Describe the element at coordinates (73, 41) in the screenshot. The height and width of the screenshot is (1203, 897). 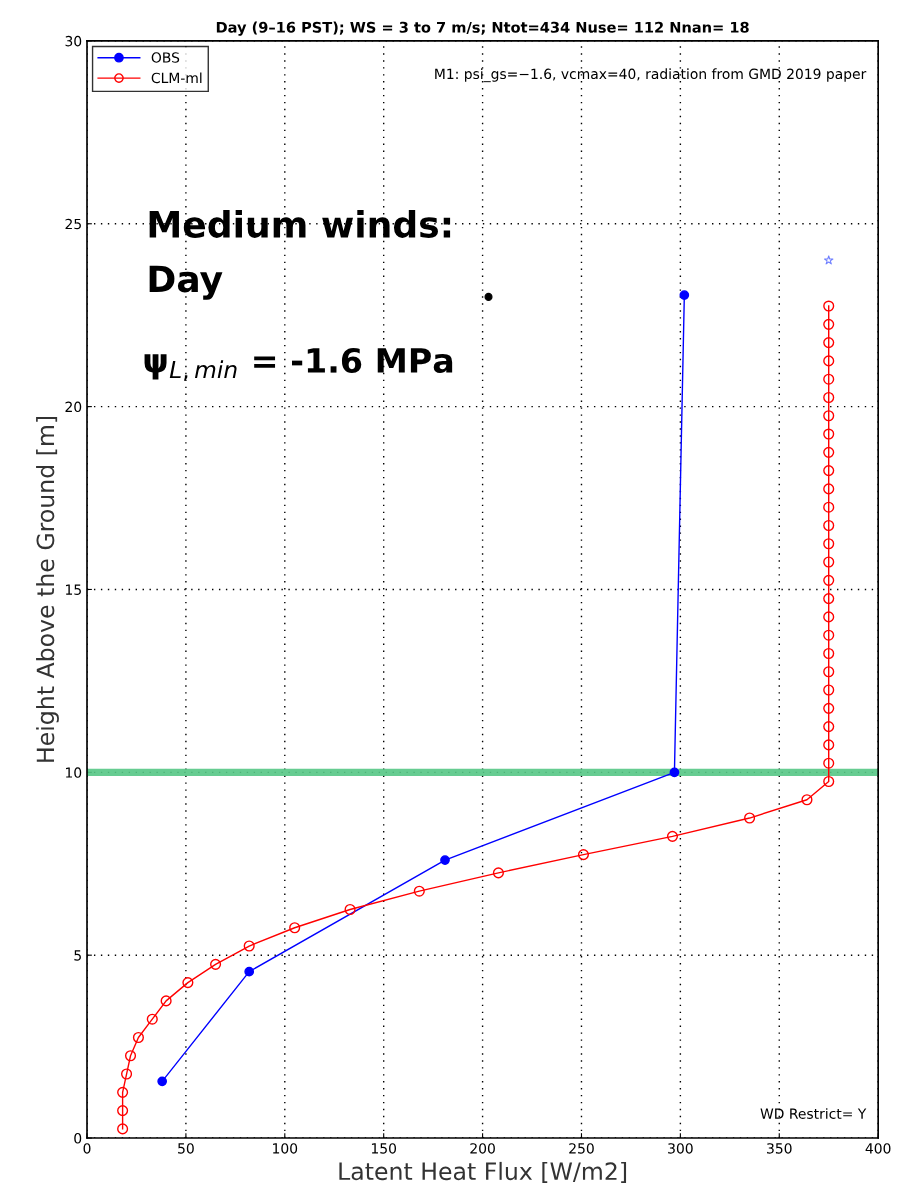
I see `y-tick-label: 30` at that location.